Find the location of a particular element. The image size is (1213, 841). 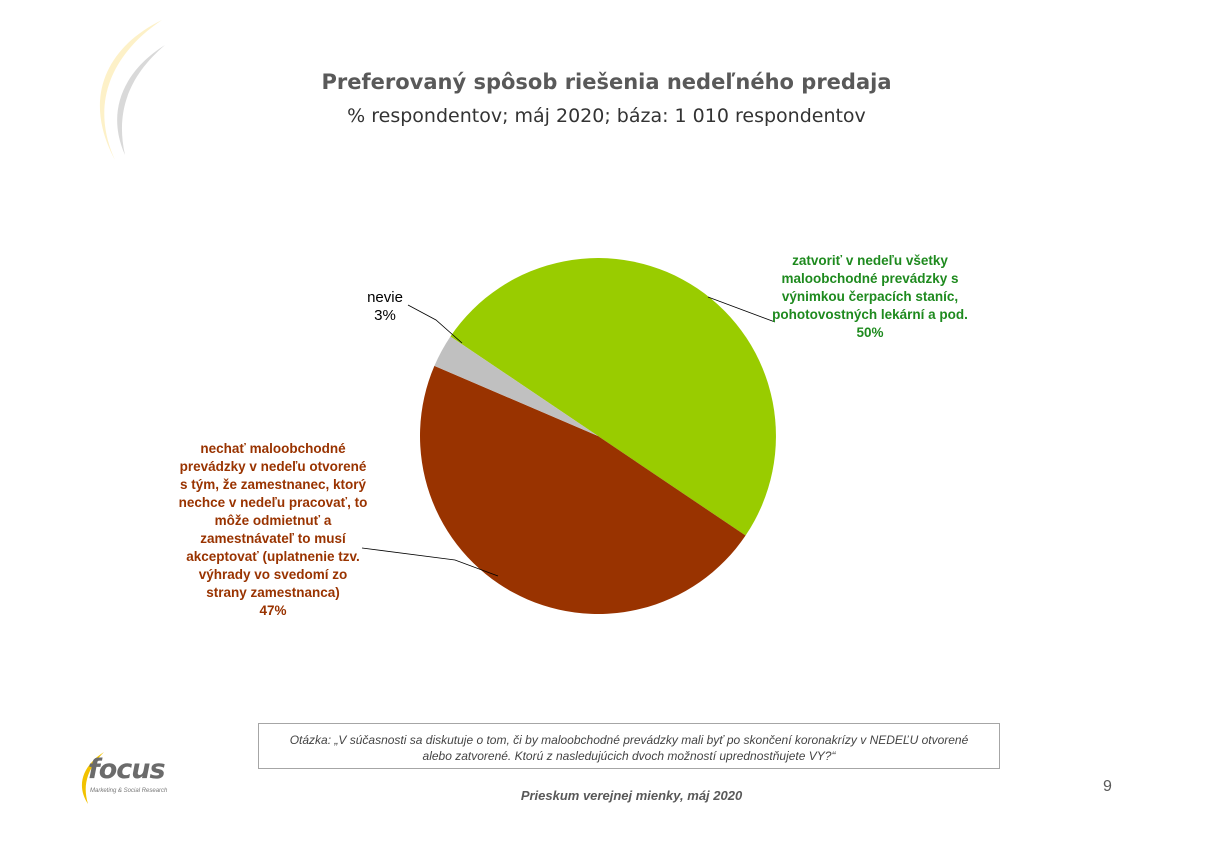

pie-slice-open is located at coordinates (583, 489).